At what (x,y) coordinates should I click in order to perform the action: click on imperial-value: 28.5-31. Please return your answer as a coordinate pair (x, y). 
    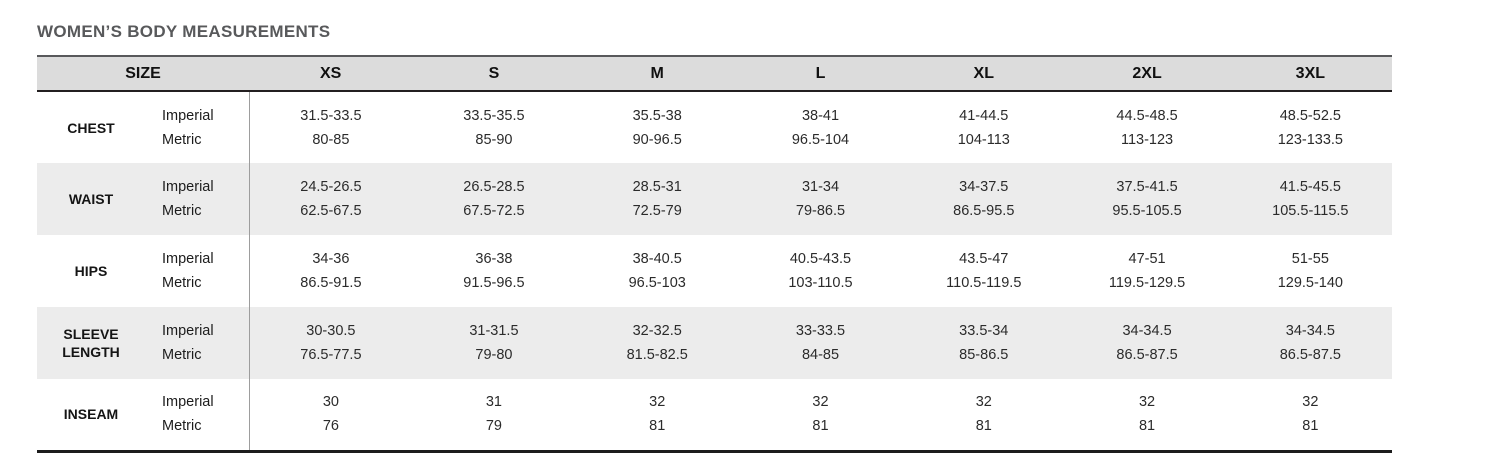
    Looking at the image, I should click on (657, 187).